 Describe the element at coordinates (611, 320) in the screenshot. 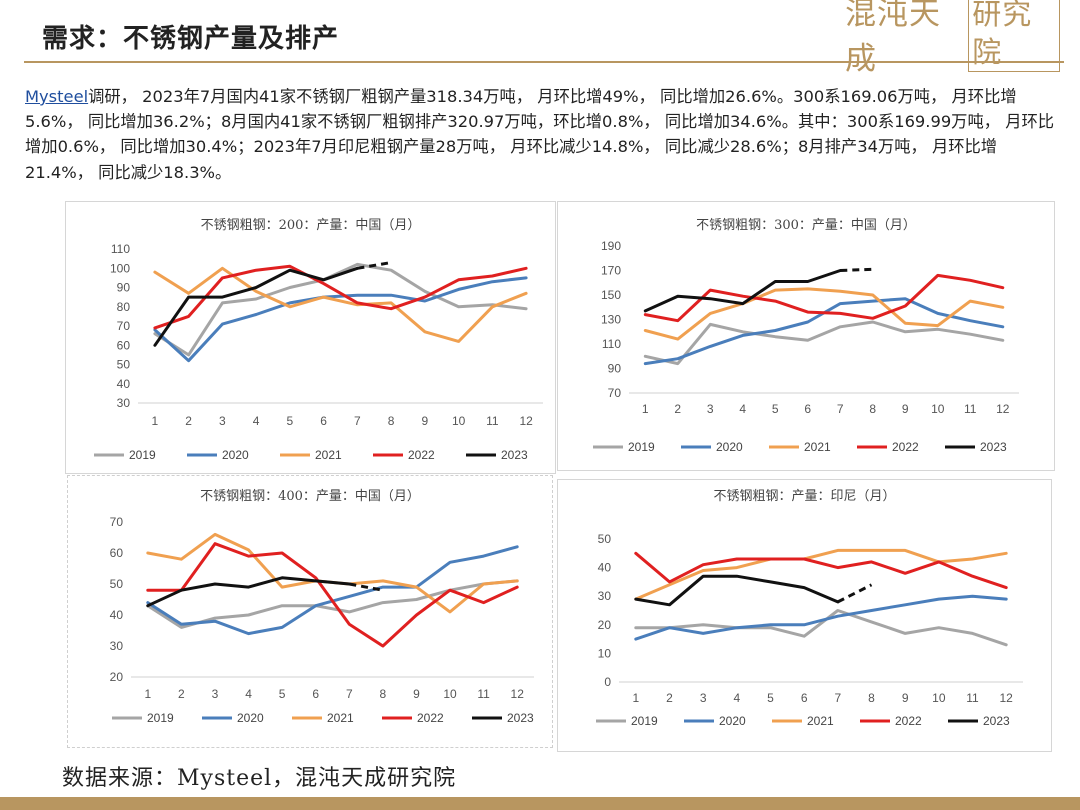

I see `y-tick-label: 130` at that location.